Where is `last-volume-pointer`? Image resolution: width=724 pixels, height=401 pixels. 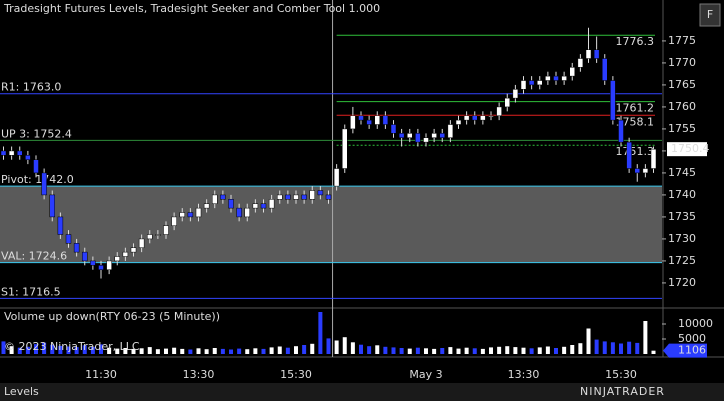
last-volume-pointer is located at coordinates (685, 350).